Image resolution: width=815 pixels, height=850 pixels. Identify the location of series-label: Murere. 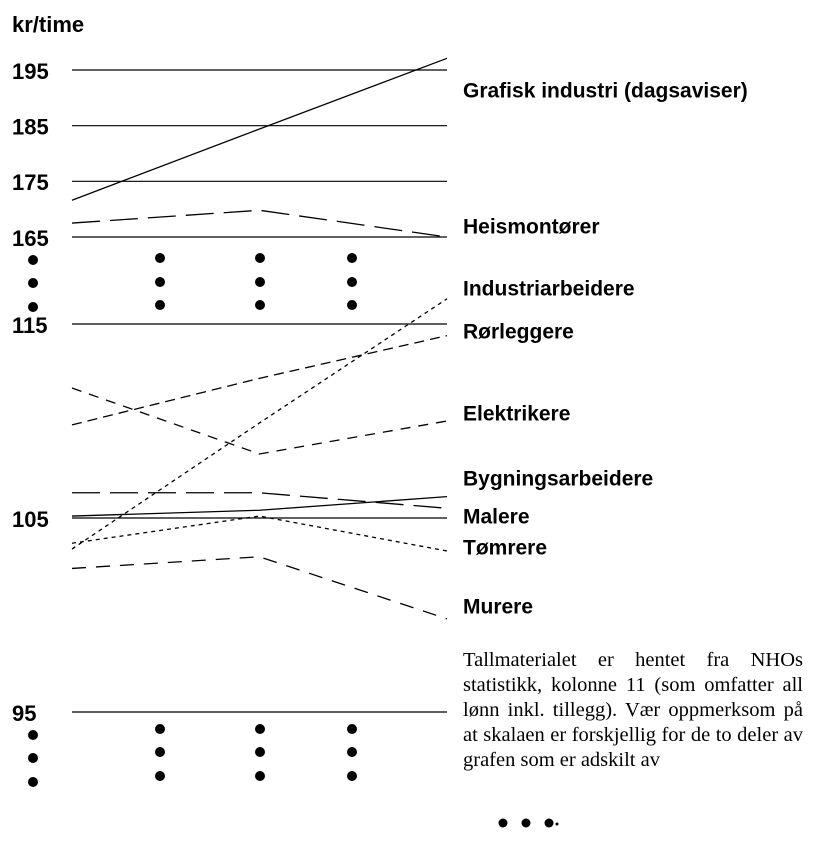
(498, 607).